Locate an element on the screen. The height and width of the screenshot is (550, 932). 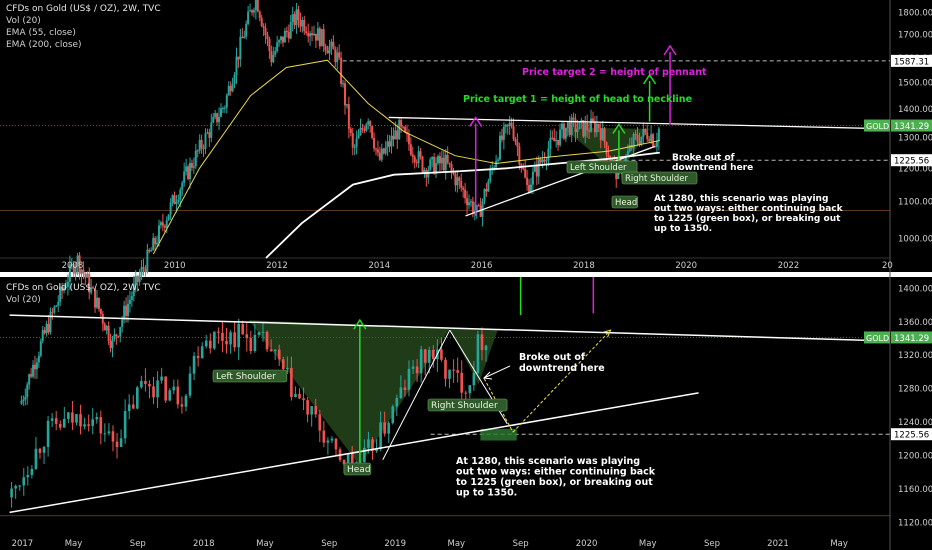
ema200-line is located at coordinates (462, 205).